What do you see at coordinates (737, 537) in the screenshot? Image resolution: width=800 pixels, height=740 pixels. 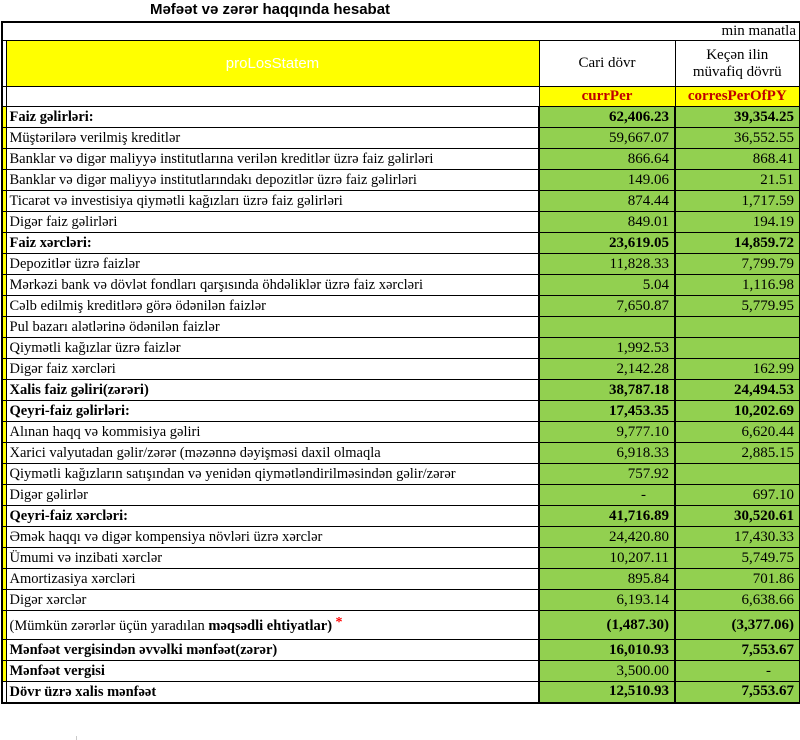 I see `row-value-previous-period: 17,430.33` at bounding box center [737, 537].